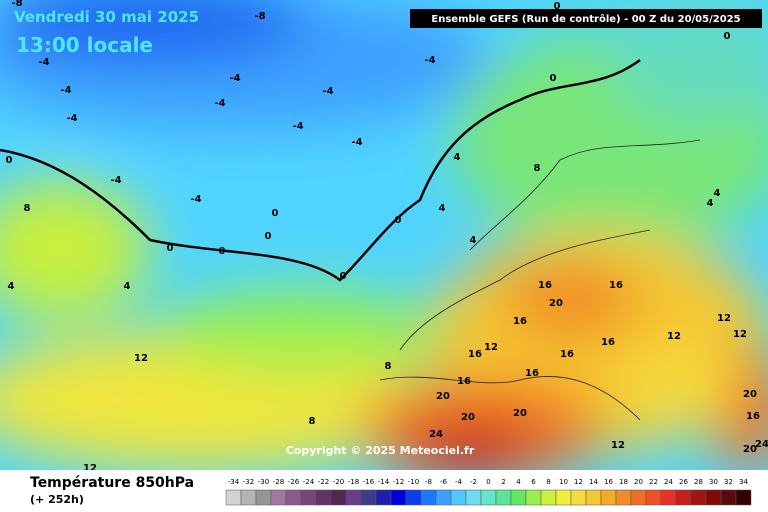  Describe the element at coordinates (518, 482) in the screenshot. I see `scale-label: 4` at that location.